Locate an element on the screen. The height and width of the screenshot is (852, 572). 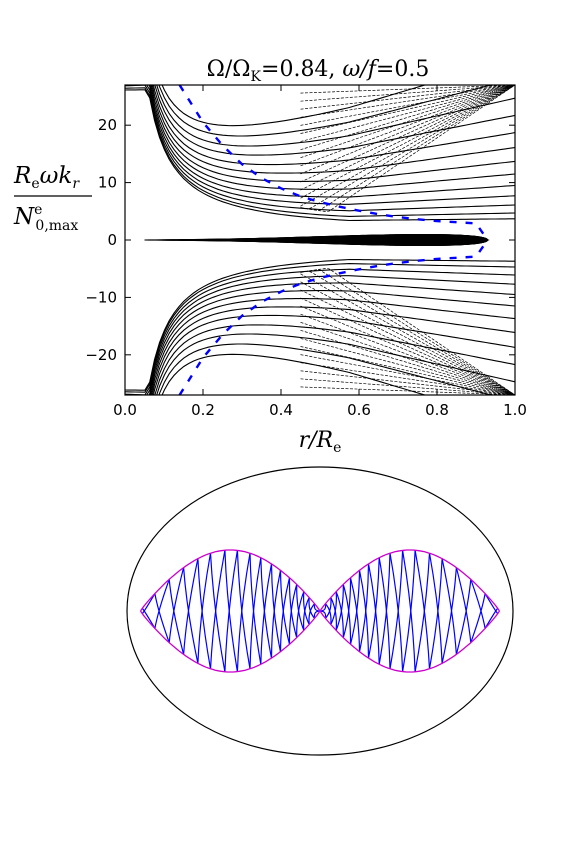
y-tick-label: −20 is located at coordinates (101, 355).